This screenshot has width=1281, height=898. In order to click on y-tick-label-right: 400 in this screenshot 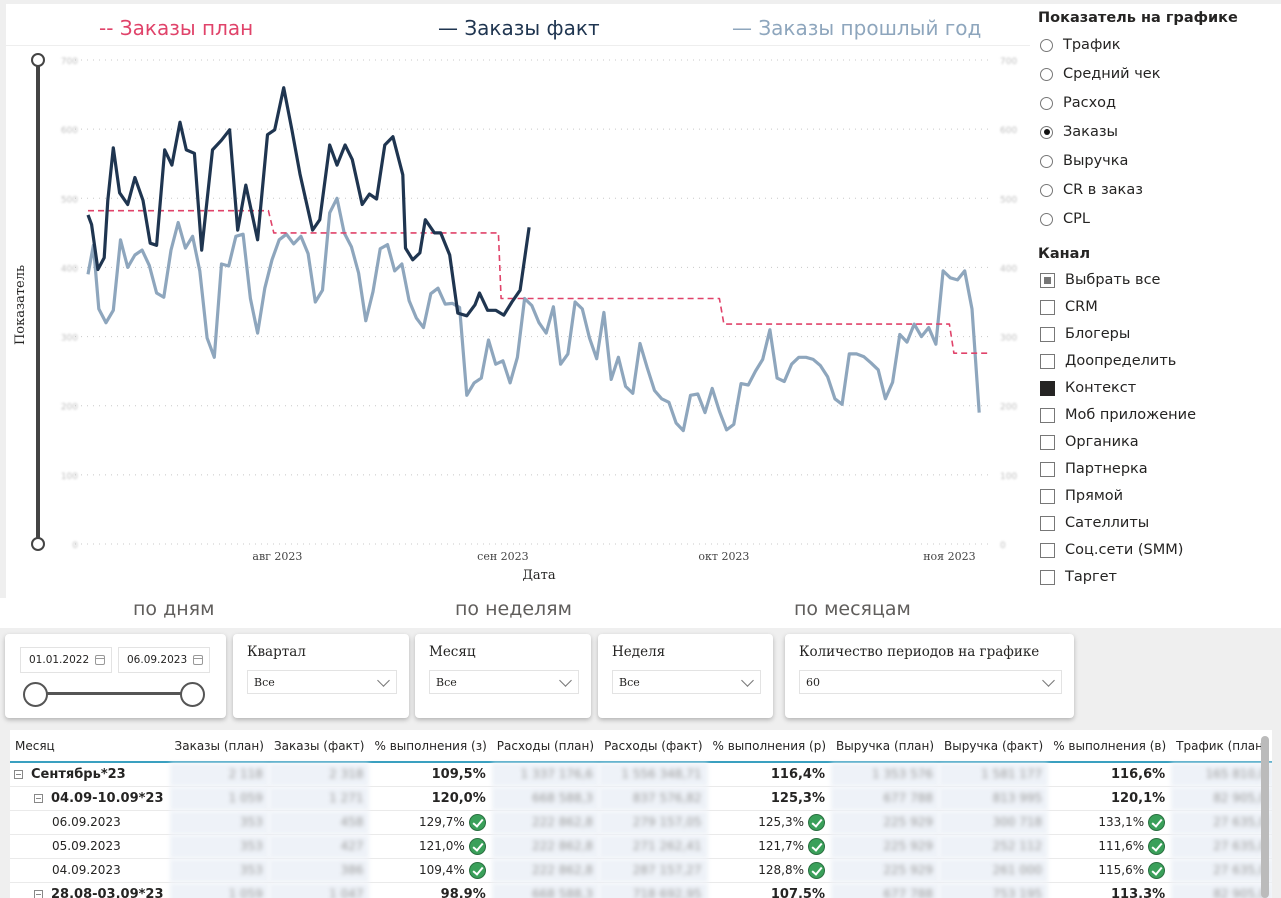, I will do `click(1008, 269)`.